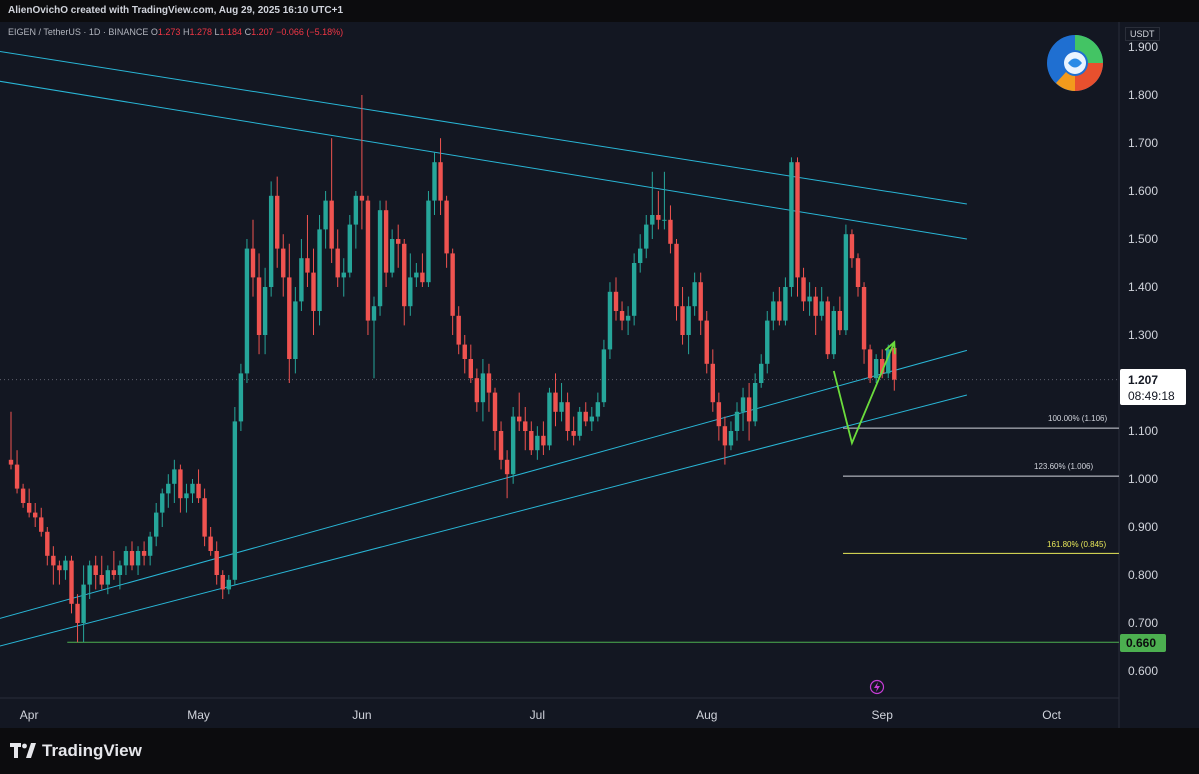 Image resolution: width=1199 pixels, height=774 pixels. Describe the element at coordinates (864, 393) in the screenshot. I see `projection-path` at that location.